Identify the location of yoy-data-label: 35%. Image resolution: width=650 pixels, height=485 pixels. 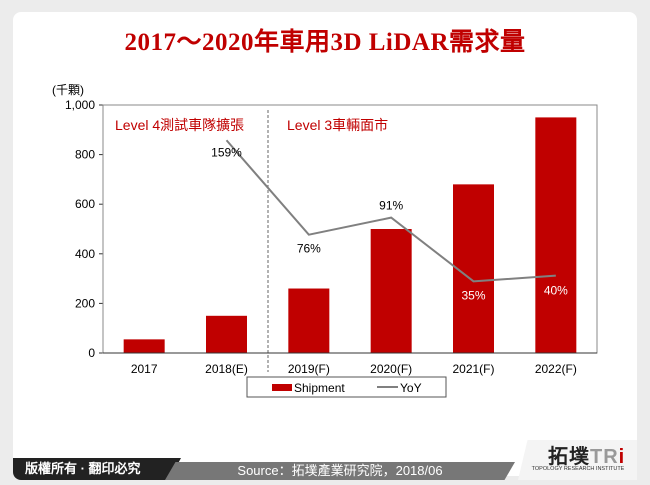
(473, 295).